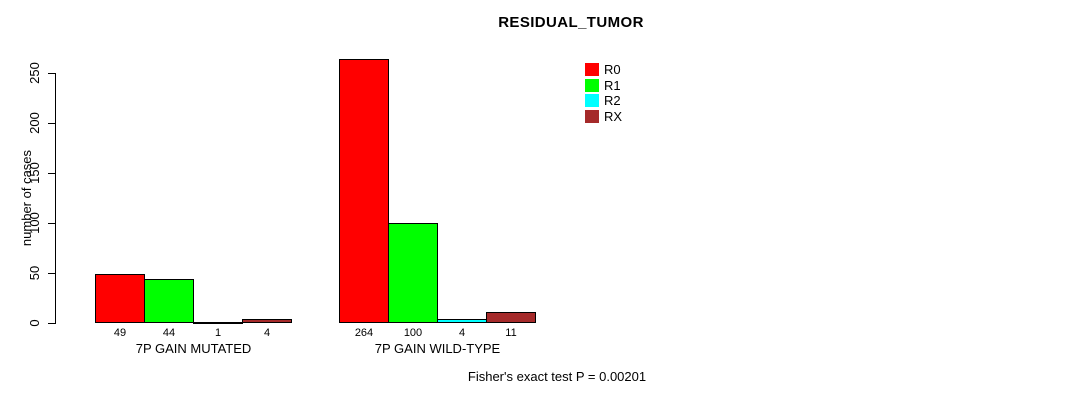  I want to click on bar-r1-group1, so click(169, 301).